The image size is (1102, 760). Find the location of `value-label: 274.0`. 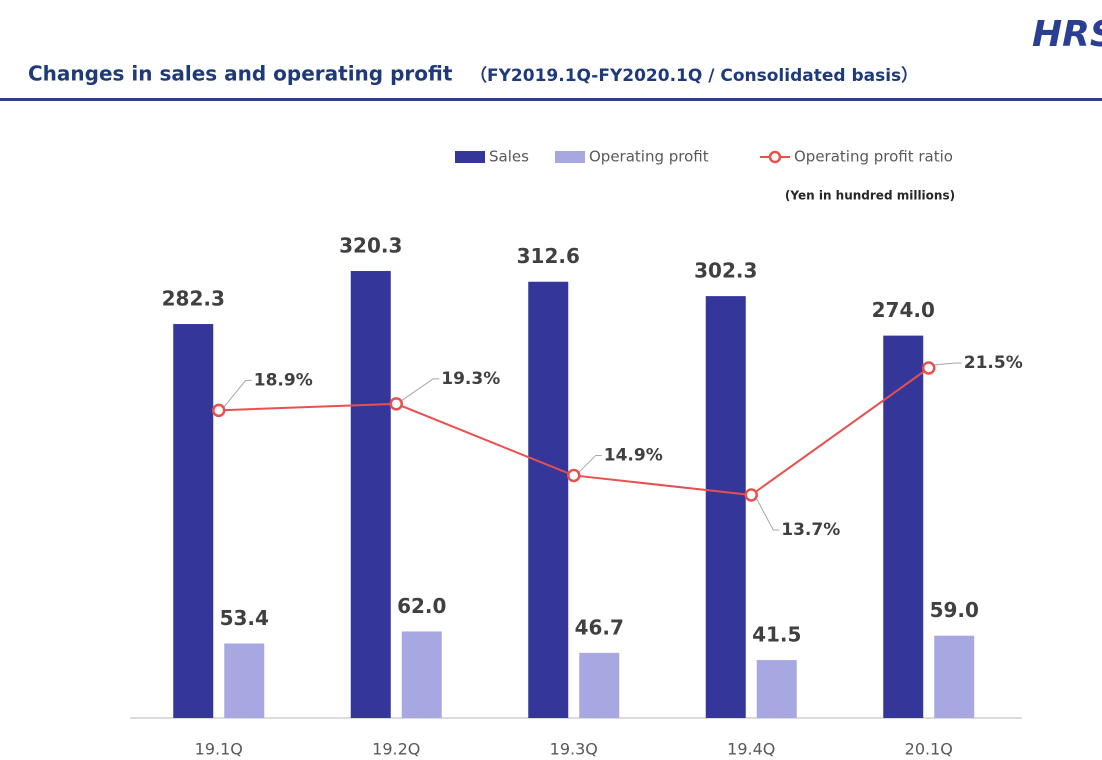

value-label: 274.0 is located at coordinates (903, 310).